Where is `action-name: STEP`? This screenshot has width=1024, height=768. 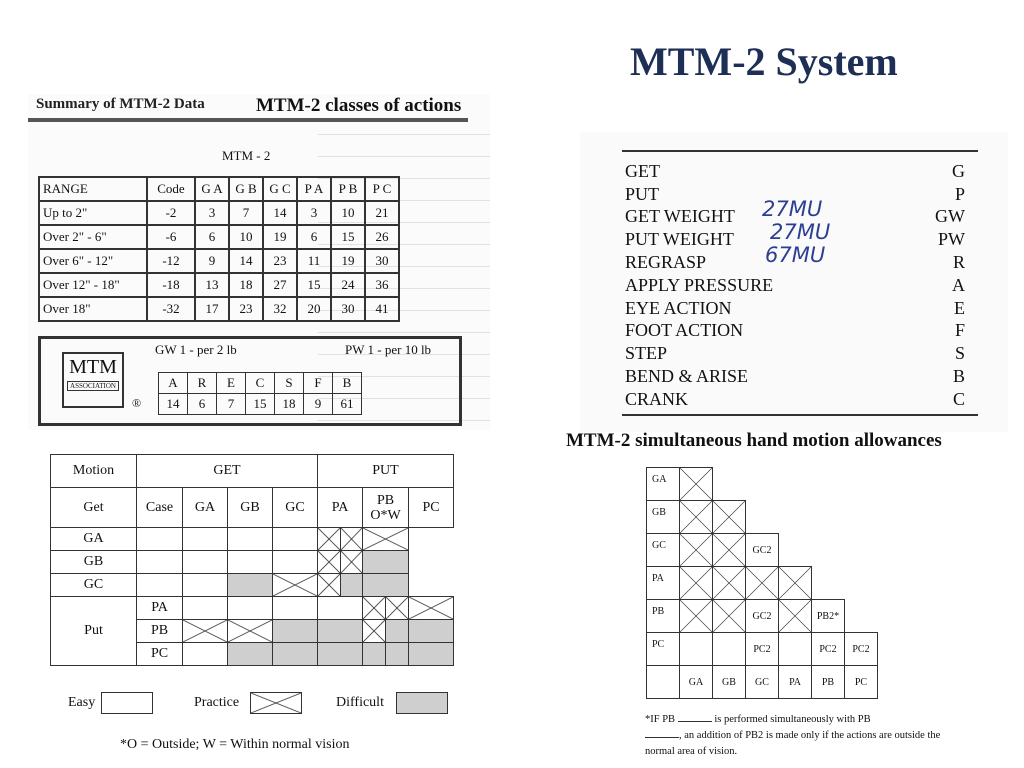
action-name: STEP is located at coordinates (646, 353).